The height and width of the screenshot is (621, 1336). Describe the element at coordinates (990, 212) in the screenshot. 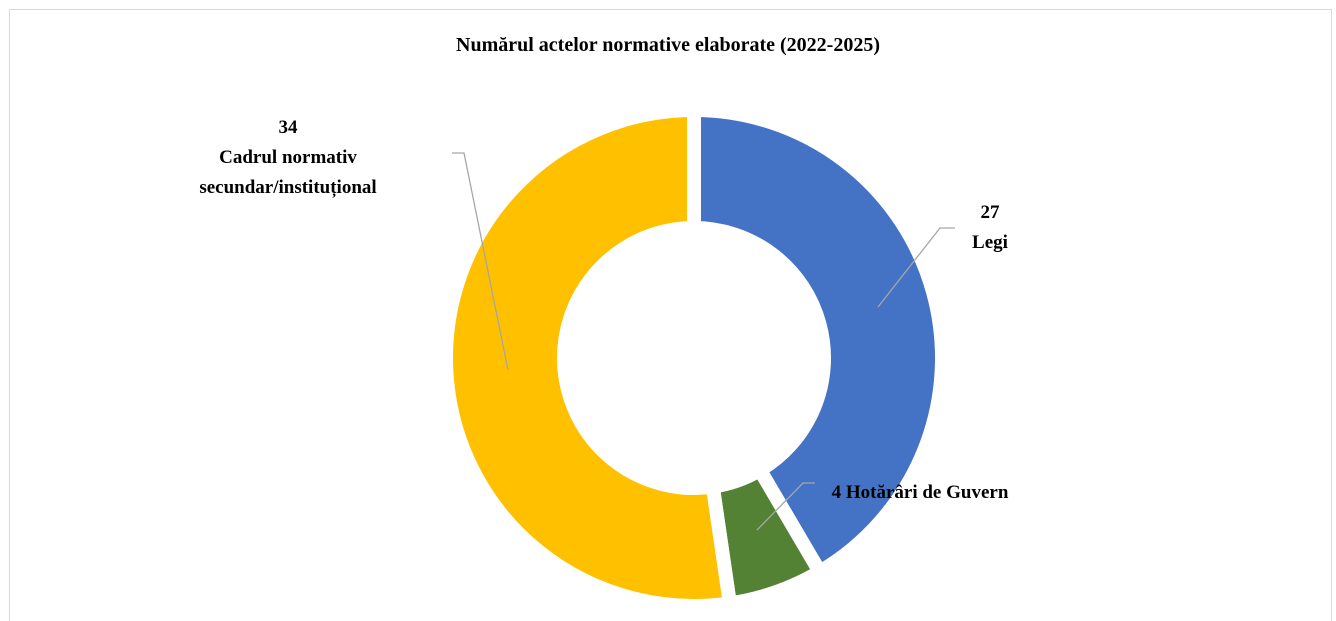

I see `data-label-value: 27` at that location.